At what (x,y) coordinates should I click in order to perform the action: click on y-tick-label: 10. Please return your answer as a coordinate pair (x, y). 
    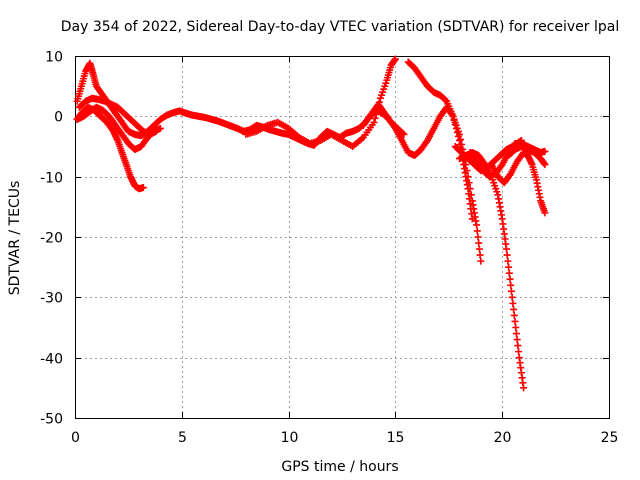
    Looking at the image, I should click on (54, 58).